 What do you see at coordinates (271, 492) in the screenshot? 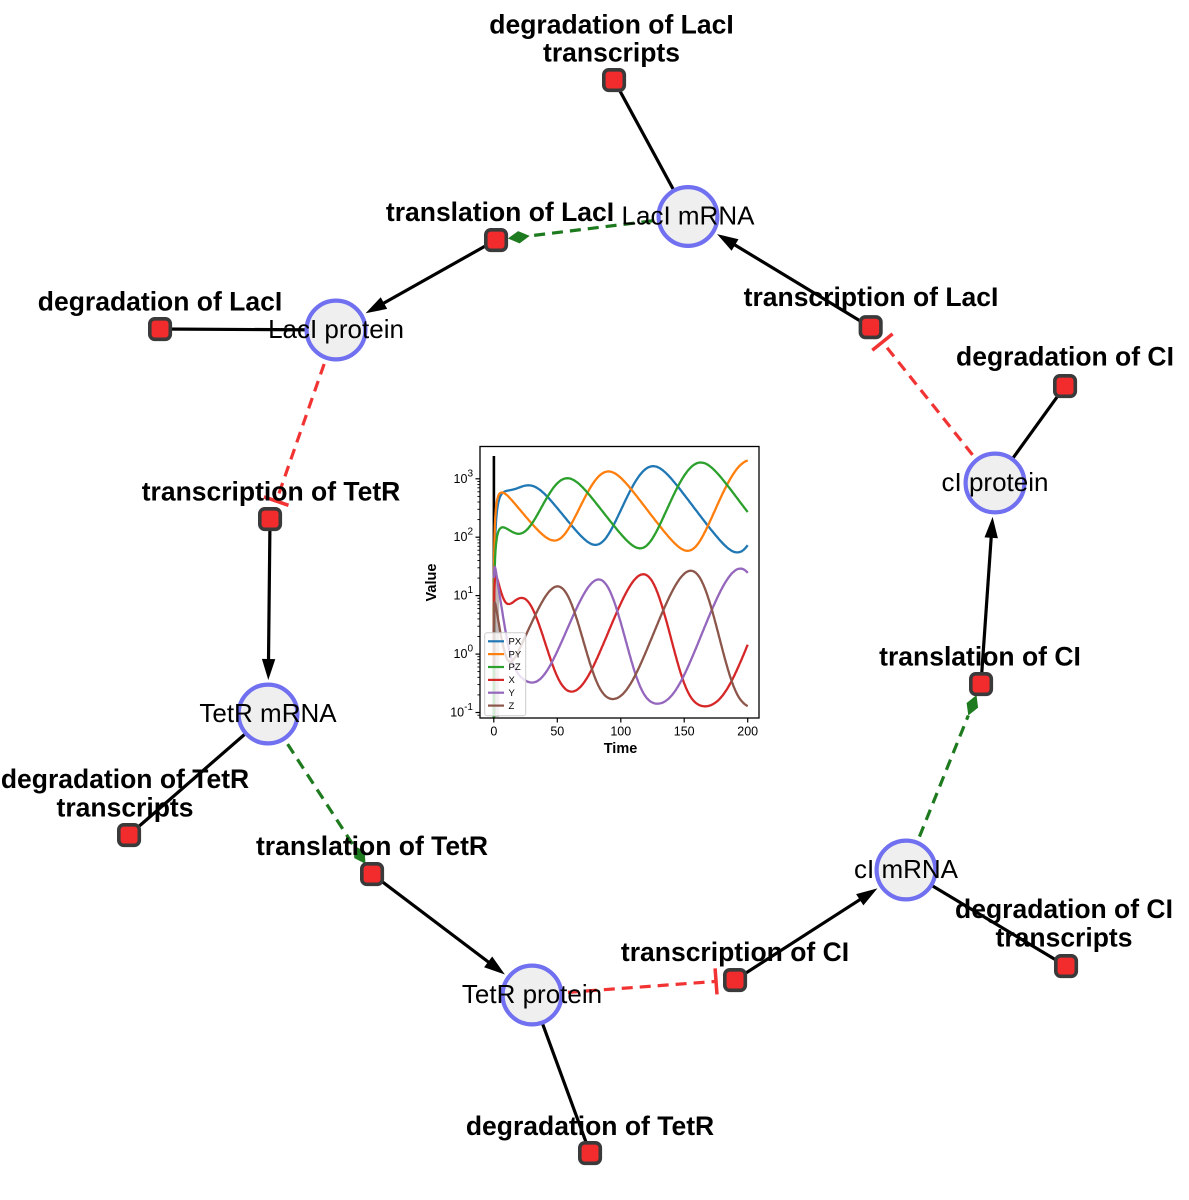
I see `svg-text: transcription of TetR` at bounding box center [271, 492].